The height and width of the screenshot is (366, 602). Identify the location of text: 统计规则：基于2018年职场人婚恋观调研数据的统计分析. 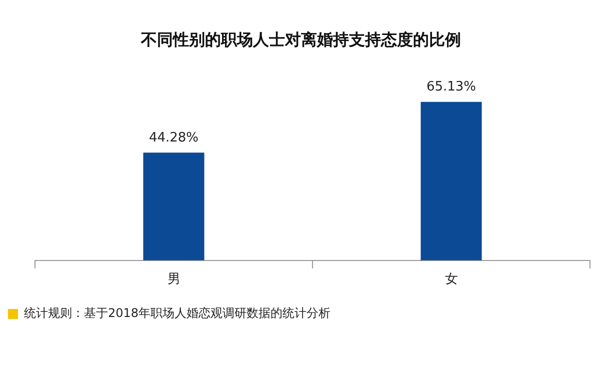
(177, 313).